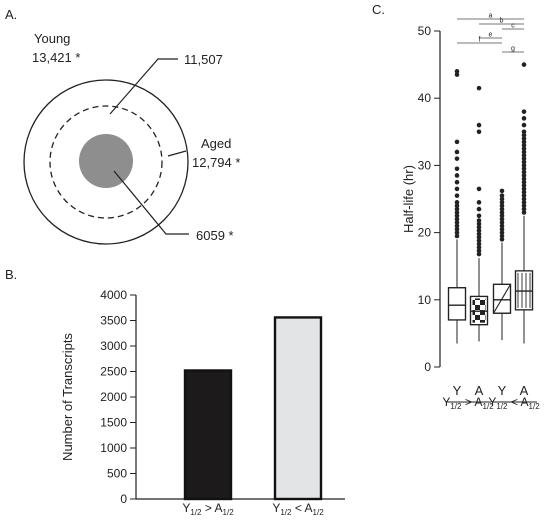  Describe the element at coordinates (208, 509) in the screenshot. I see `bar-x-tick-label: Y1/2 > A1/2` at that location.